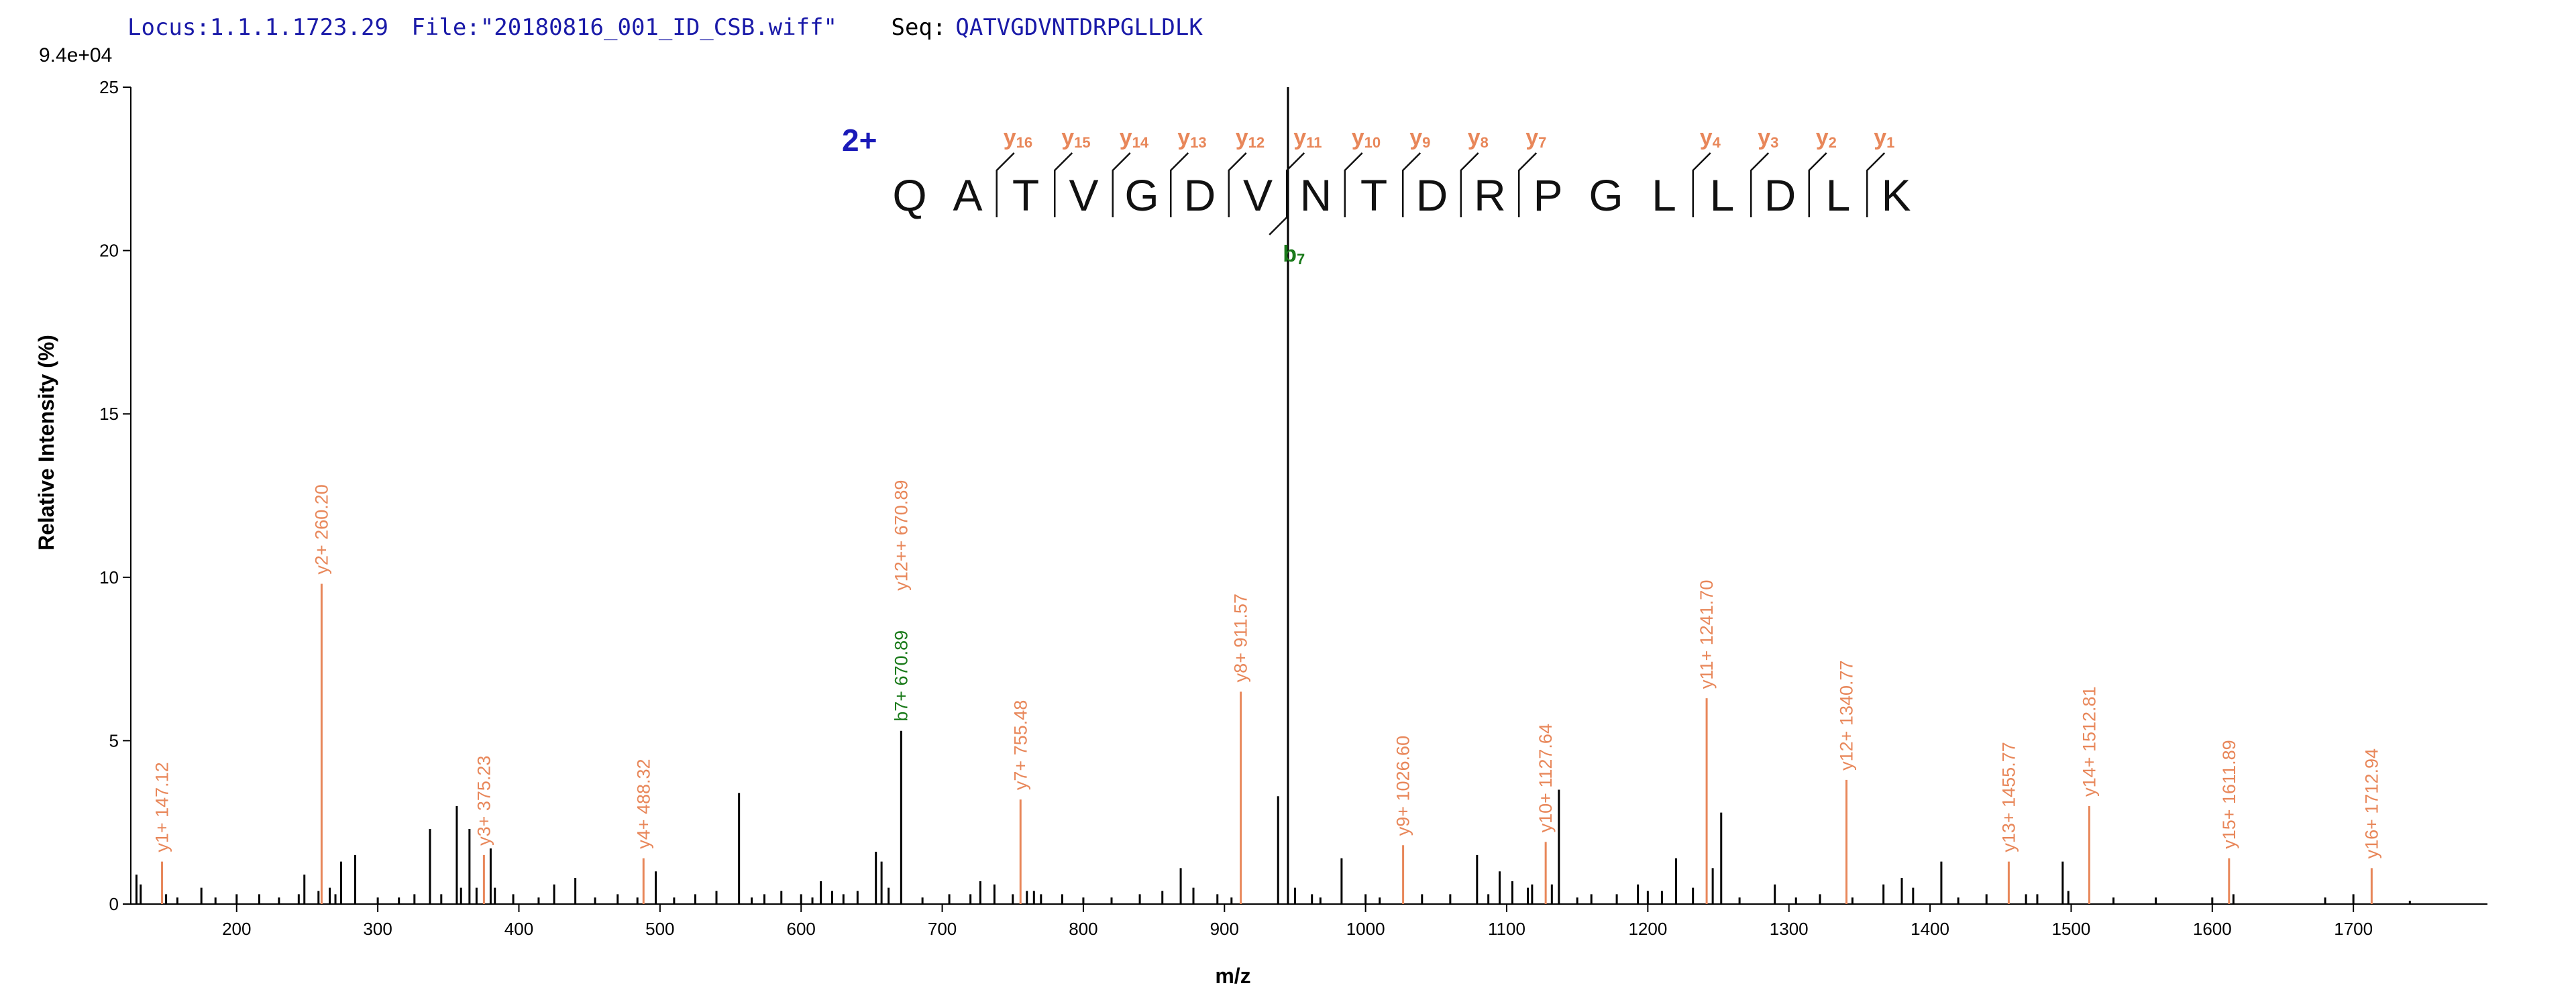 This screenshot has width=2576, height=1008. I want to click on x-tick-label: 400, so click(518, 929).